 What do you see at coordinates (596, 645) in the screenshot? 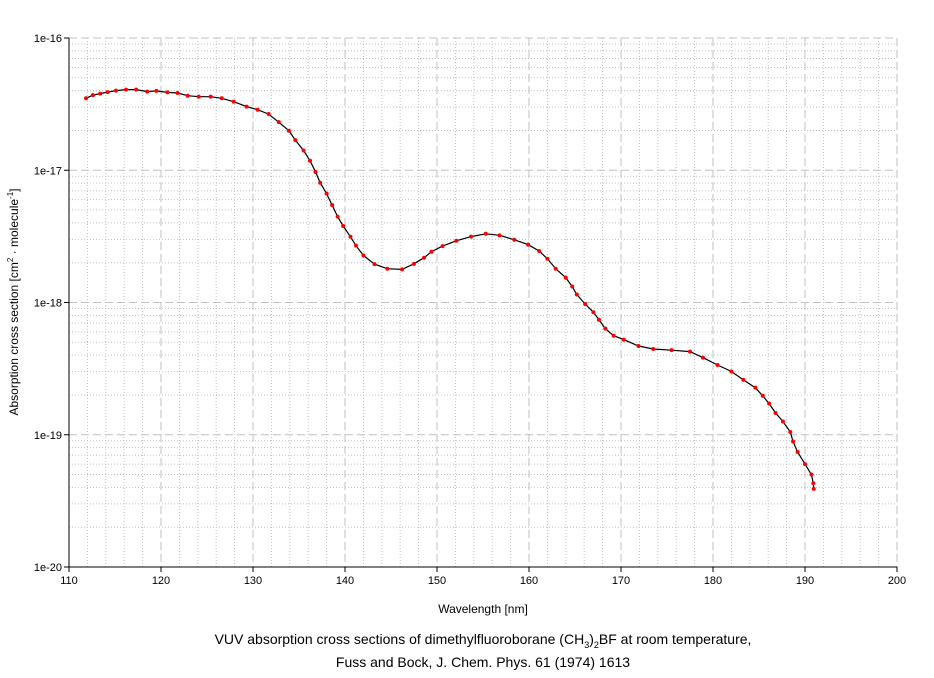
I see `title-sub: 2` at bounding box center [596, 645].